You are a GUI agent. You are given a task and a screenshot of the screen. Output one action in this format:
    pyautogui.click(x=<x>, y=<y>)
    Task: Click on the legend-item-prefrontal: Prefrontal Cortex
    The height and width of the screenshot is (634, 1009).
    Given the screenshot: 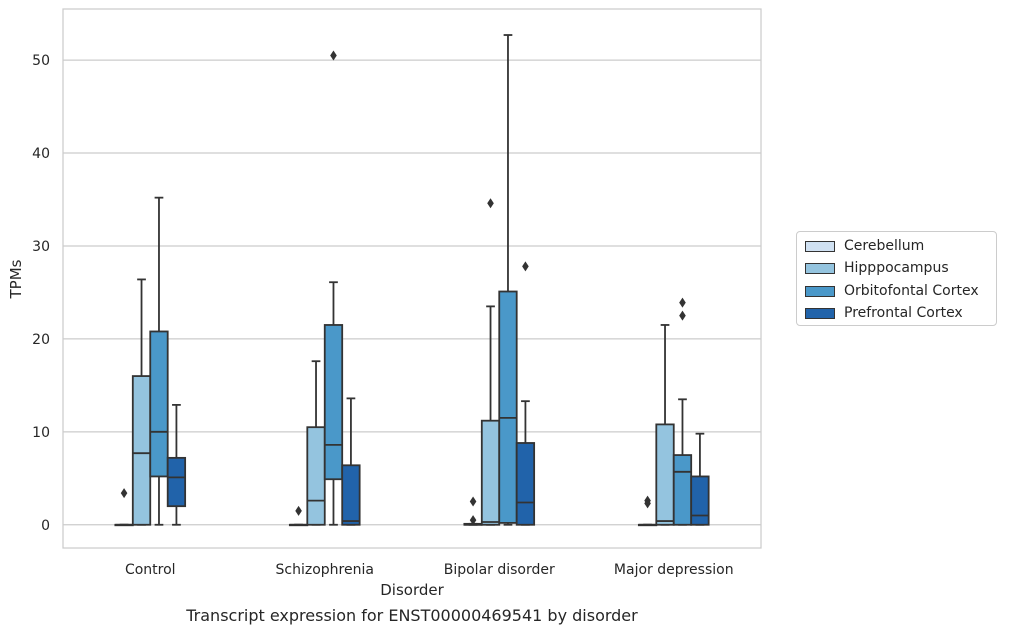 What is the action you would take?
    pyautogui.click(x=884, y=313)
    